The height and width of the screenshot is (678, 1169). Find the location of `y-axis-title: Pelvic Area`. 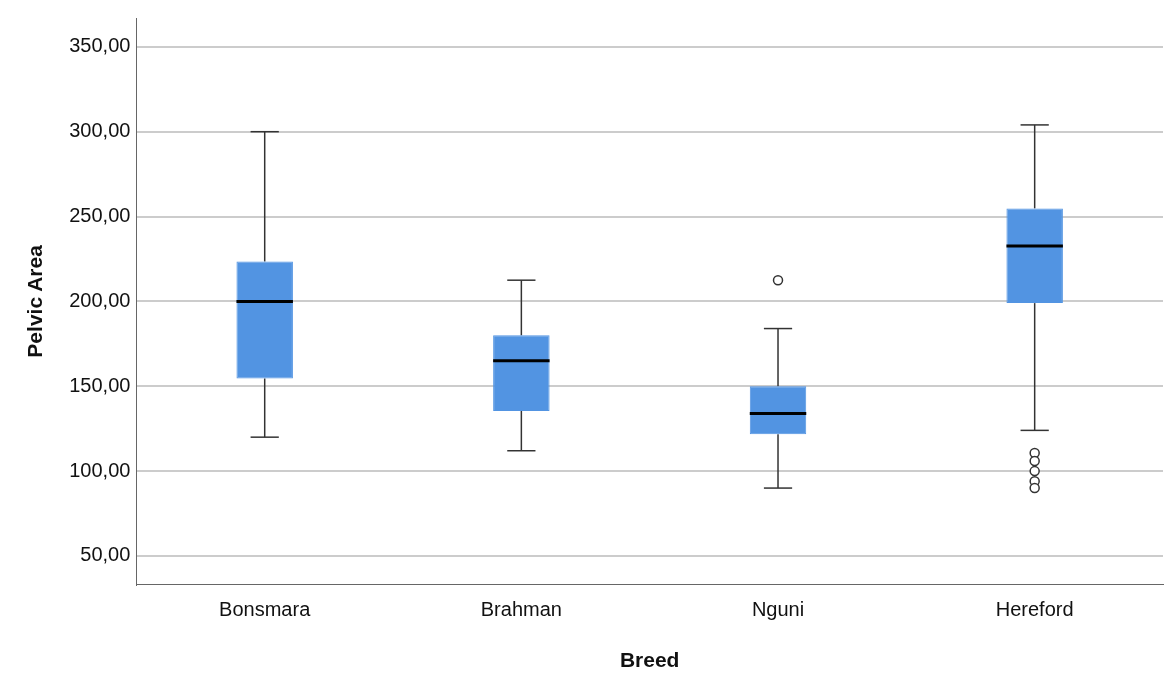

y-axis-title: Pelvic Area is located at coordinates (35, 301).